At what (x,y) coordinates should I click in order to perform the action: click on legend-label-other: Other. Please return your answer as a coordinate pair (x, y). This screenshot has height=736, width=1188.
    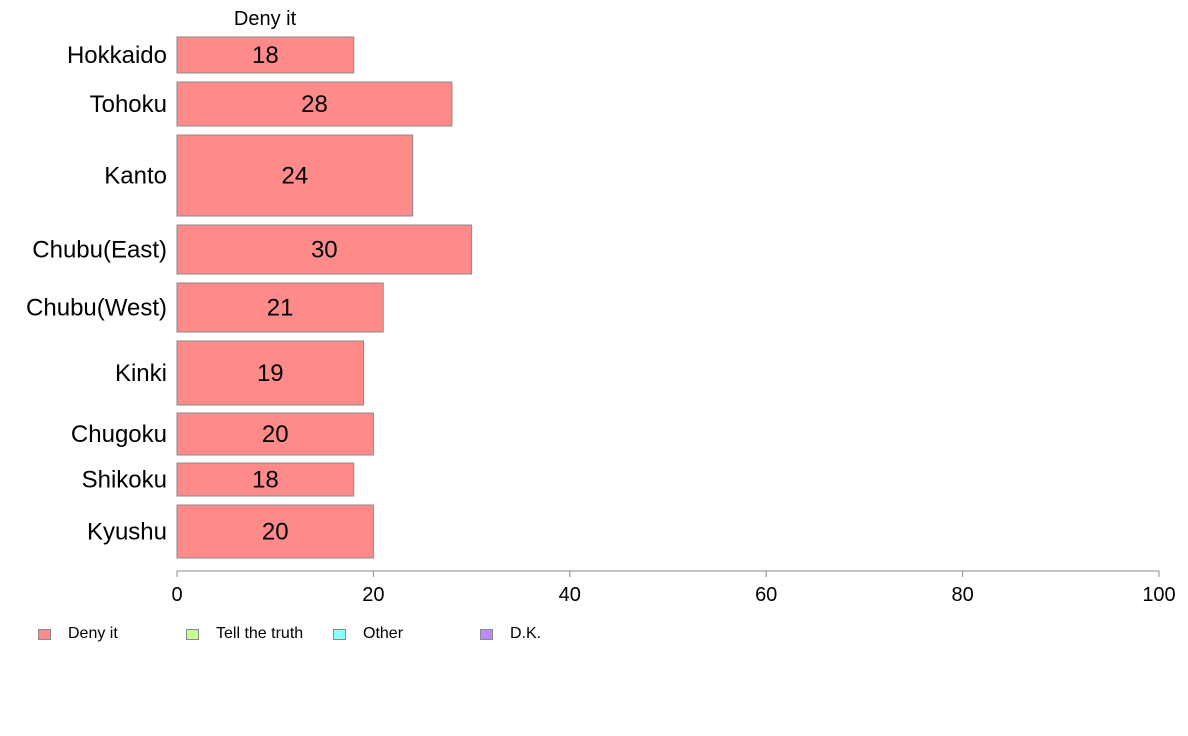
    Looking at the image, I should click on (383, 633).